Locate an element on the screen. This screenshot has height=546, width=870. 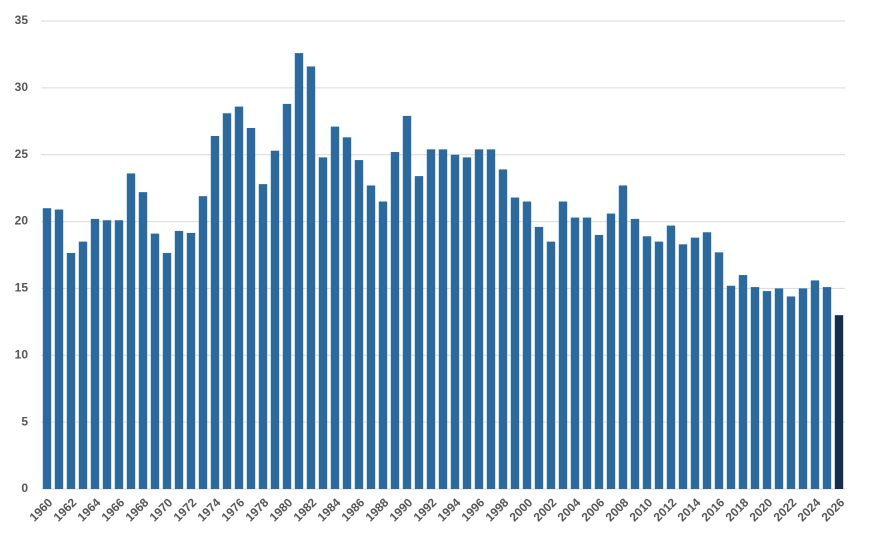
y-tick-label: 5 is located at coordinates (24, 421).